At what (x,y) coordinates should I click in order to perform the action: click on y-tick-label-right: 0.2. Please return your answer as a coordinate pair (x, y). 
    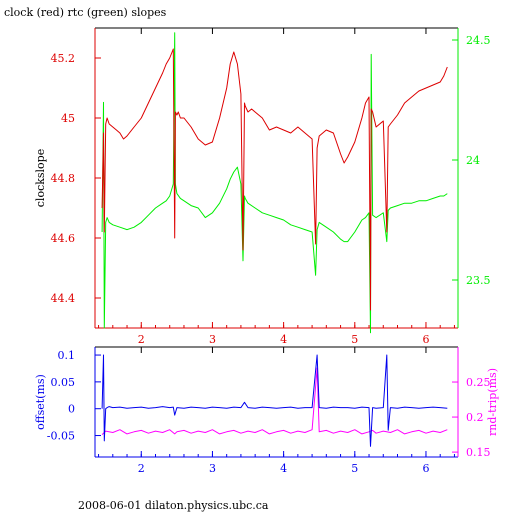
    Looking at the image, I should click on (475, 417).